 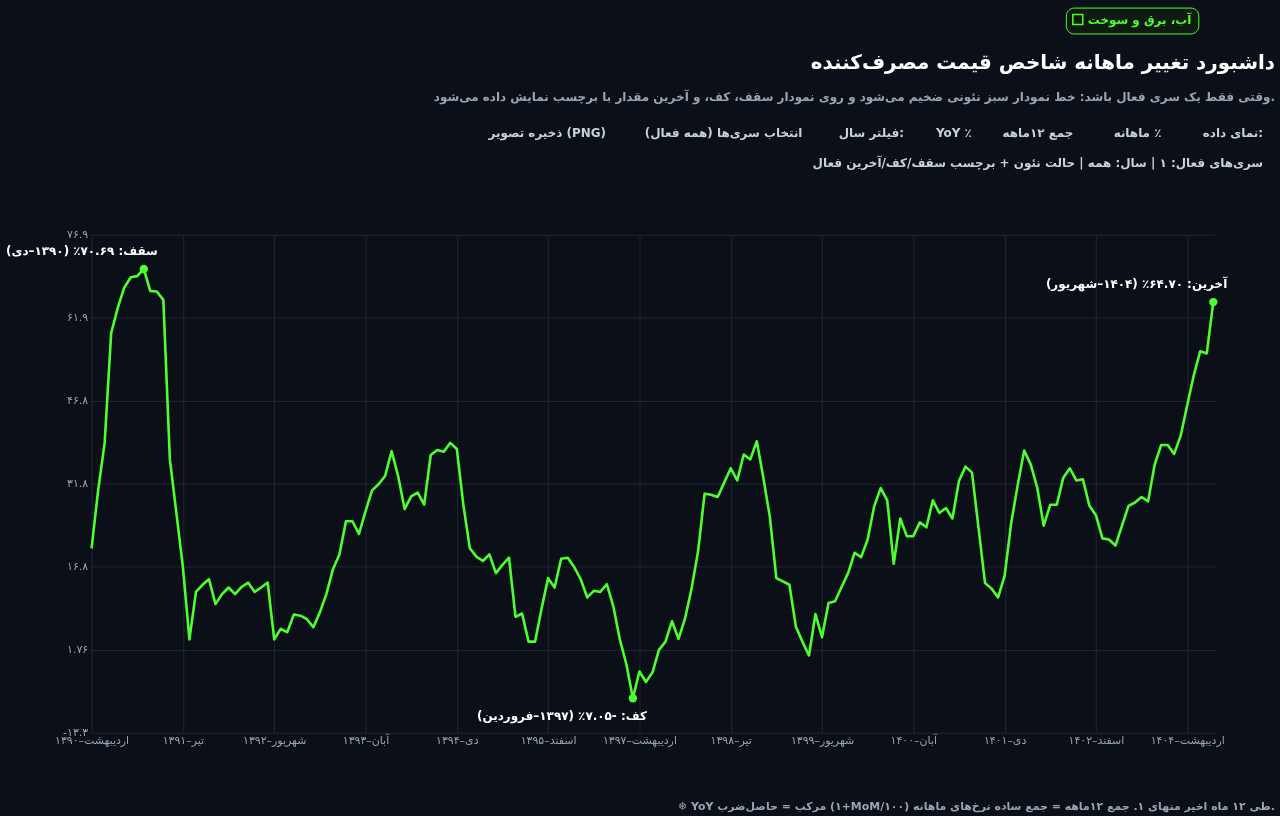 I want to click on y-tick-label: ۳۱.۸, so click(x=78, y=484).